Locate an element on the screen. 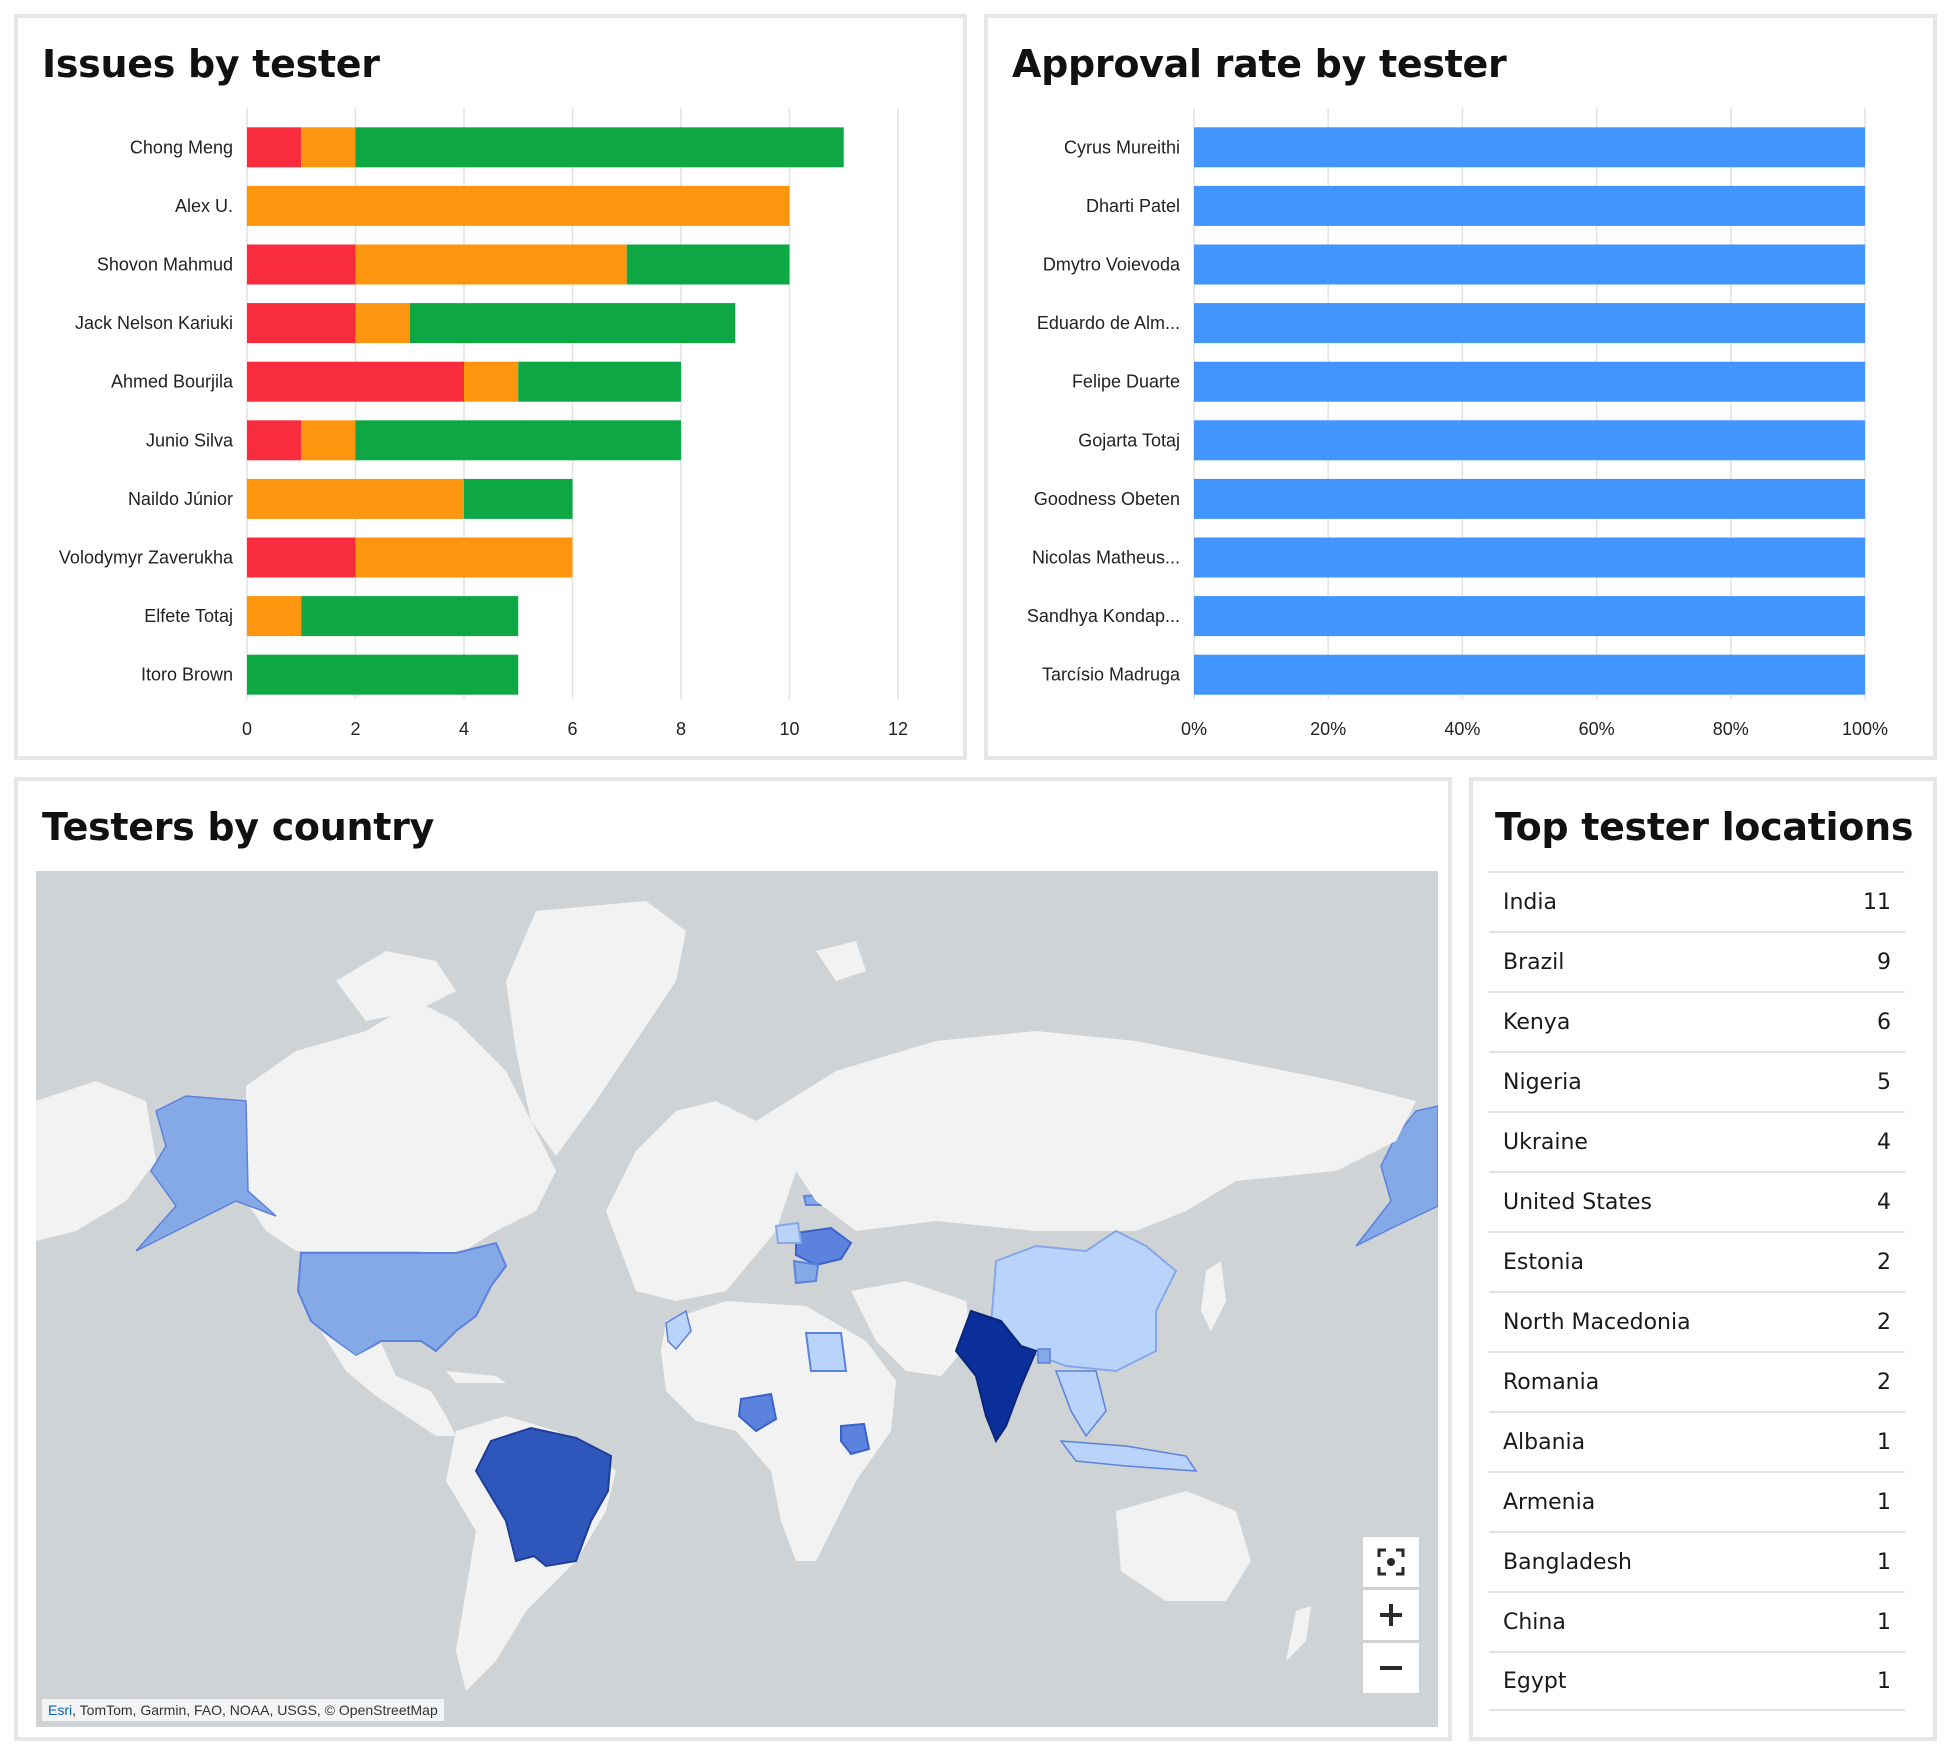 This screenshot has width=1948, height=1750. location-count: 5 is located at coordinates (1884, 1082).